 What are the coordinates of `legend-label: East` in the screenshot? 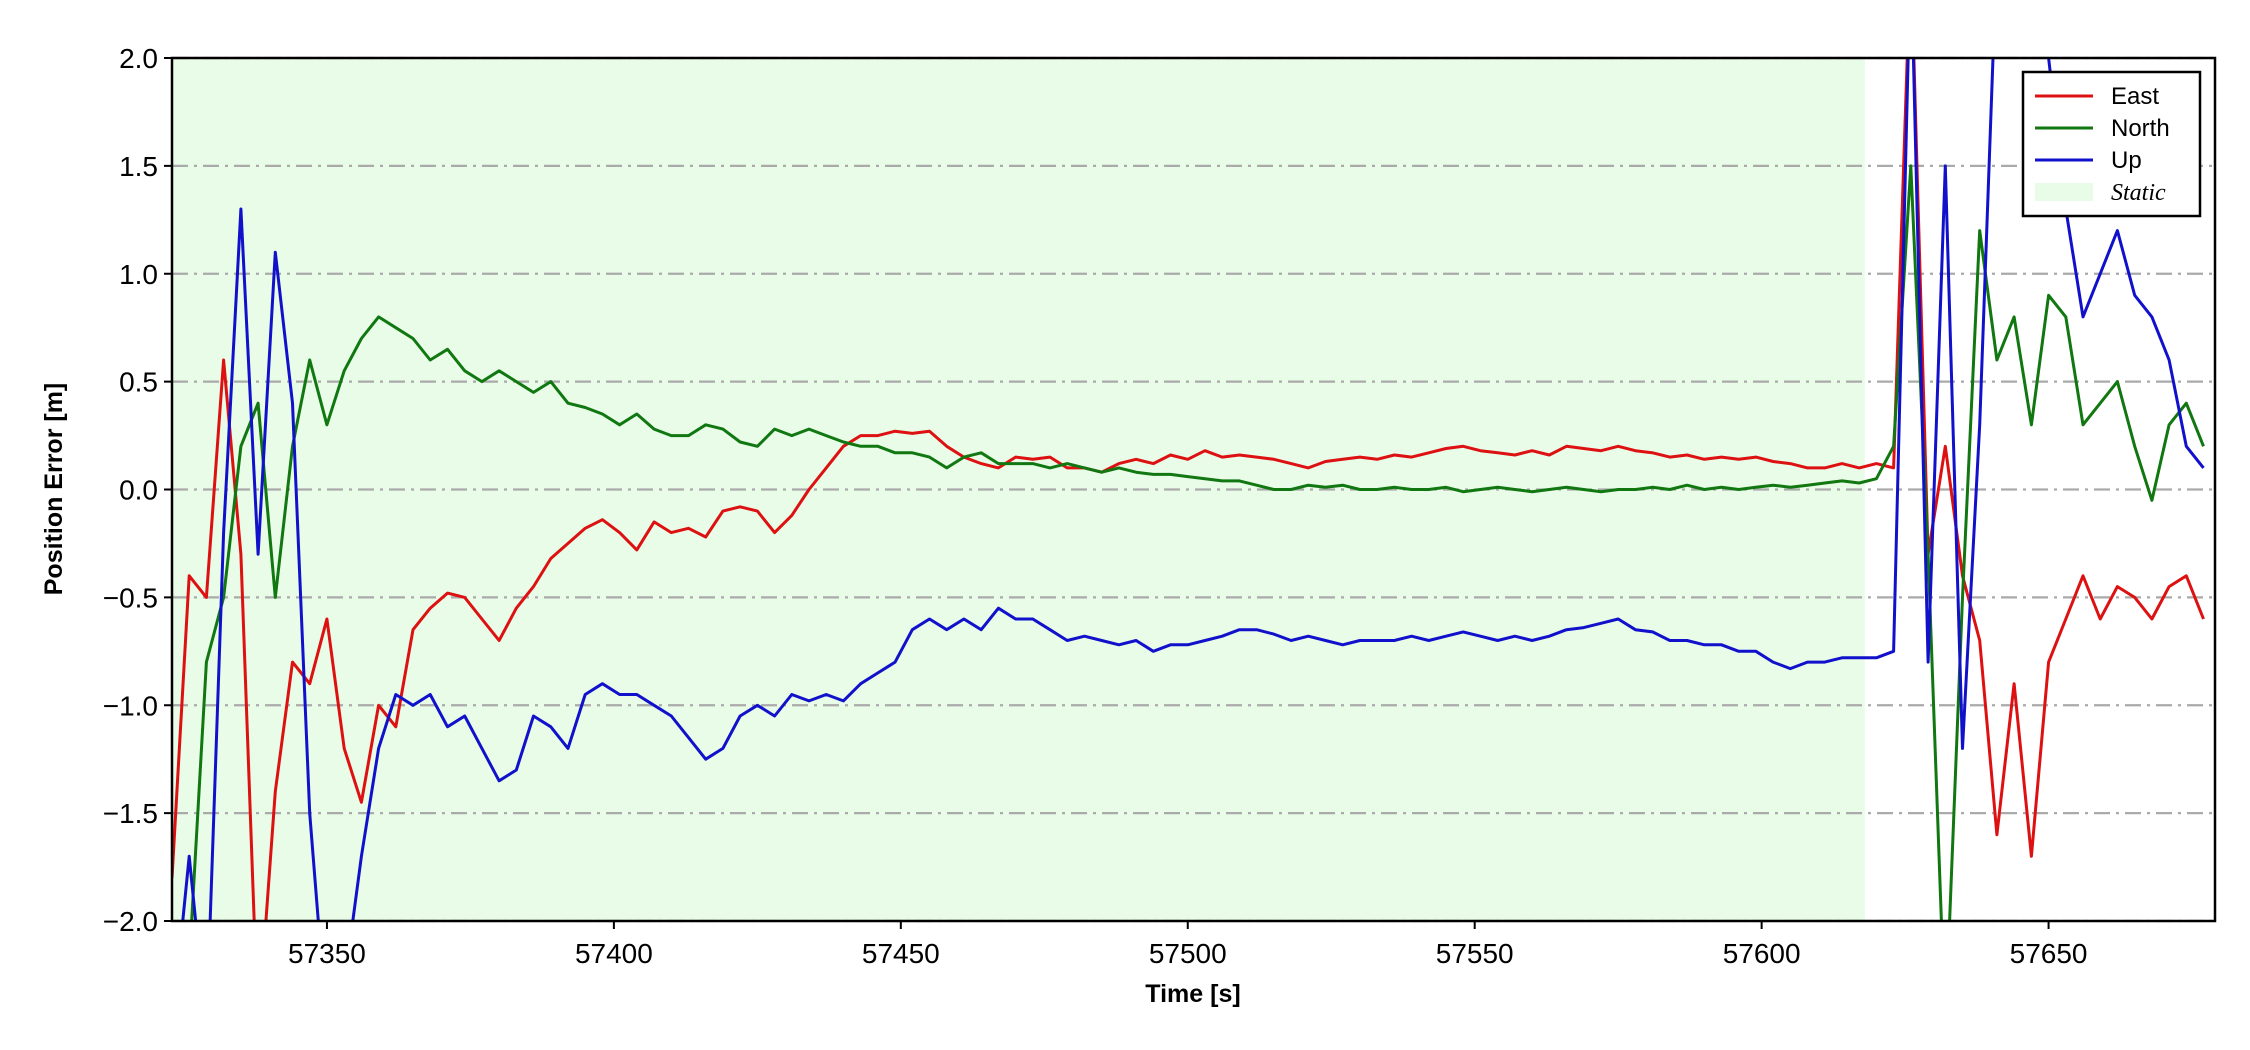 It's located at (2135, 96).